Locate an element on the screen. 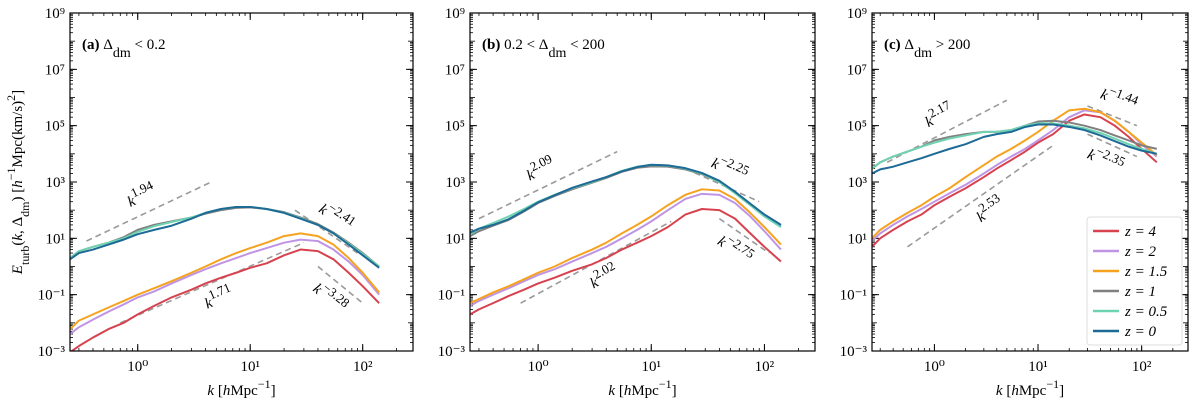  text-part: Δ is located at coordinates (107, 45).